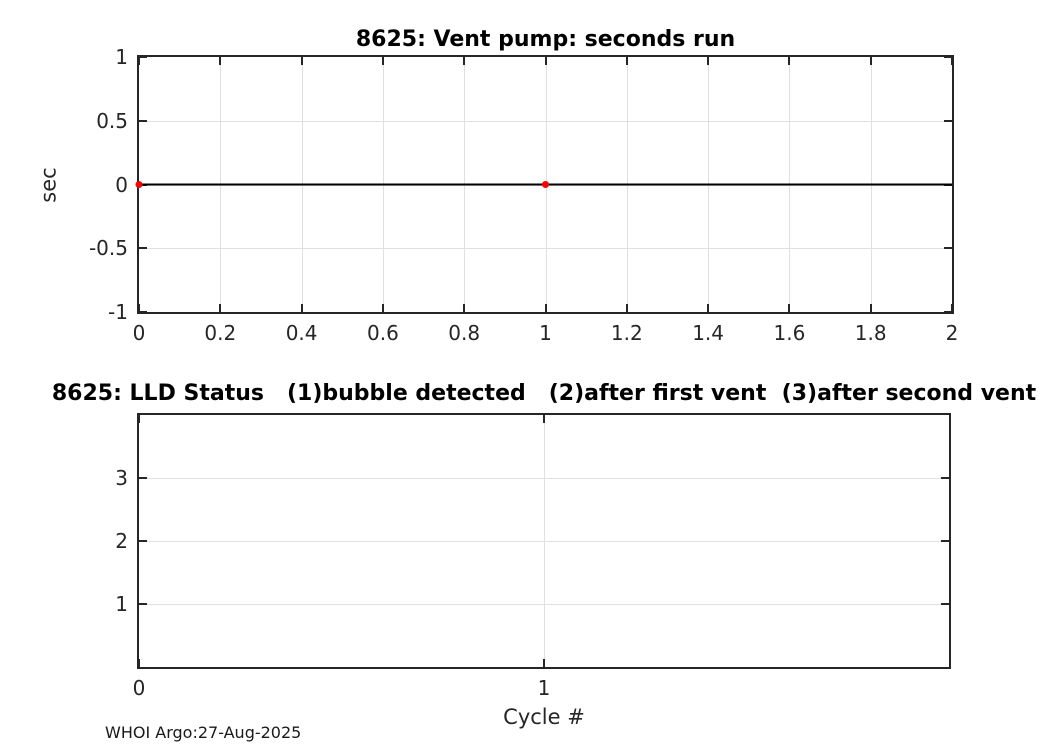 This screenshot has height=750, width=1050. I want to click on series-layer, so click(543, 184).